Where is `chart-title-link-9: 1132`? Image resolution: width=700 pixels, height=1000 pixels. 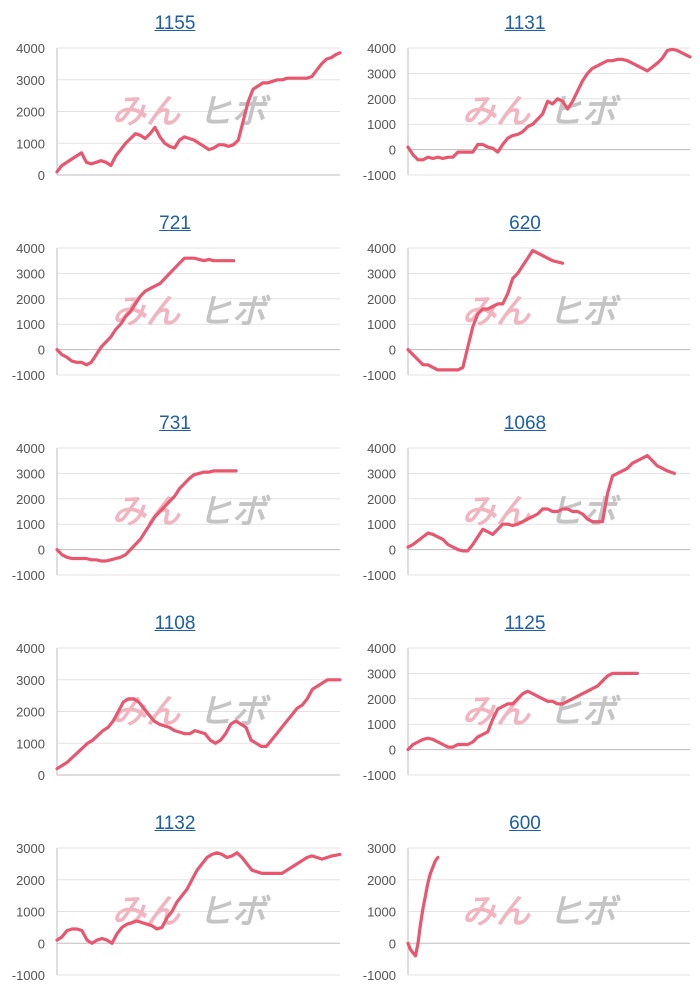 chart-title-link-9: 1132 is located at coordinates (175, 823).